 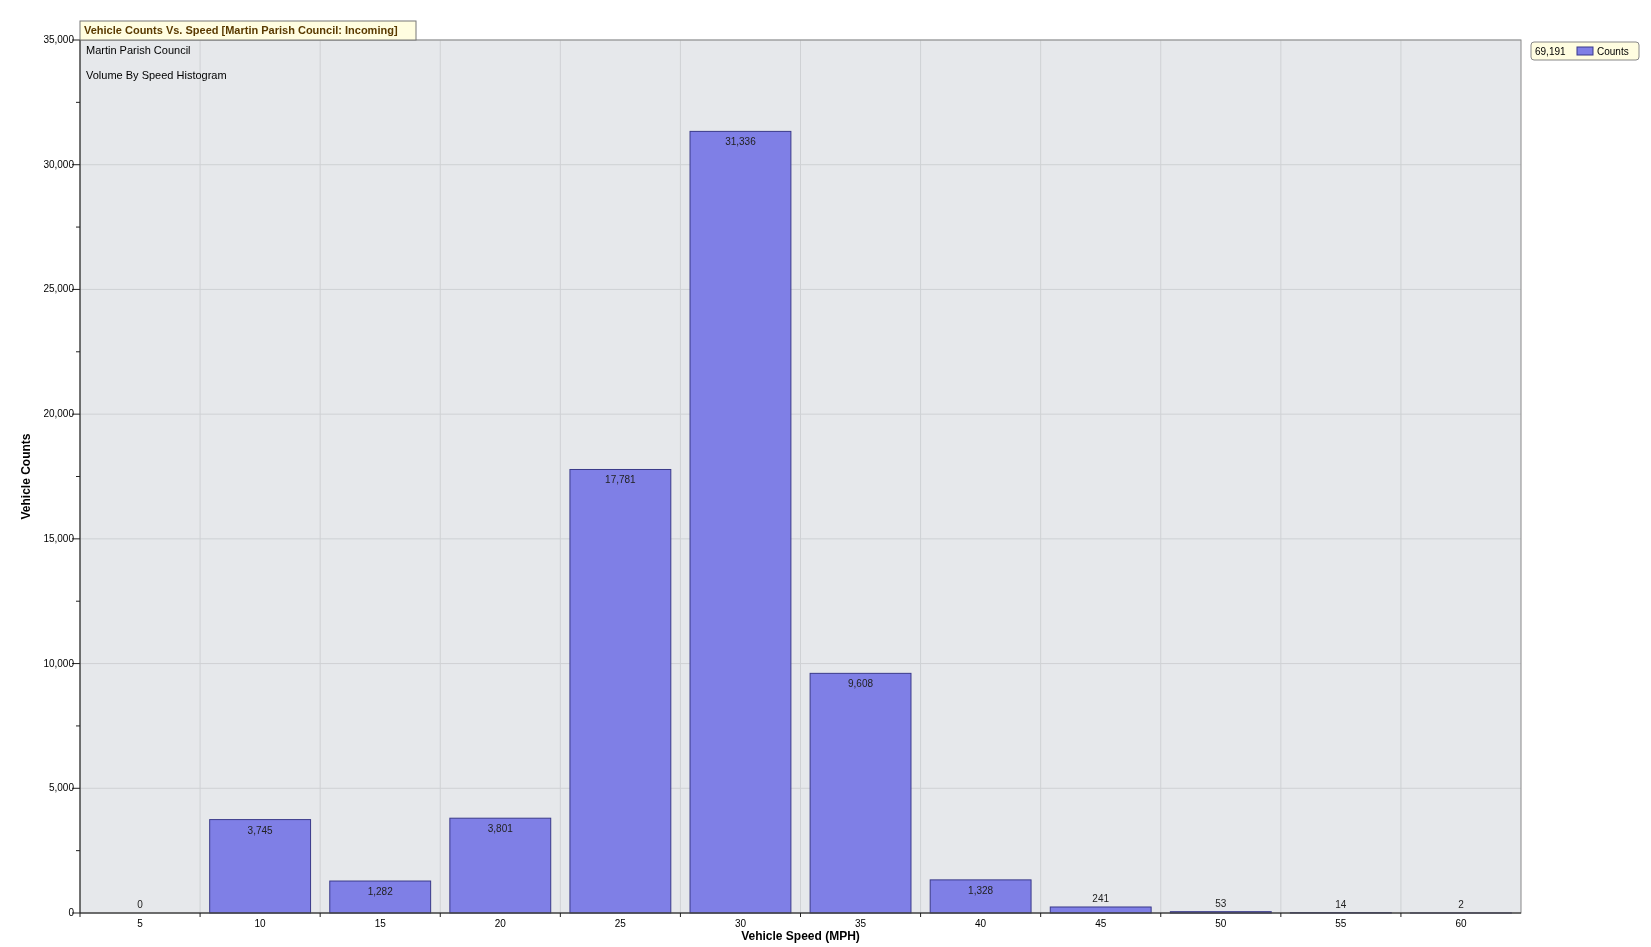 What do you see at coordinates (800, 936) in the screenshot?
I see `x-axis-title: Vehicle Speed (MPH)` at bounding box center [800, 936].